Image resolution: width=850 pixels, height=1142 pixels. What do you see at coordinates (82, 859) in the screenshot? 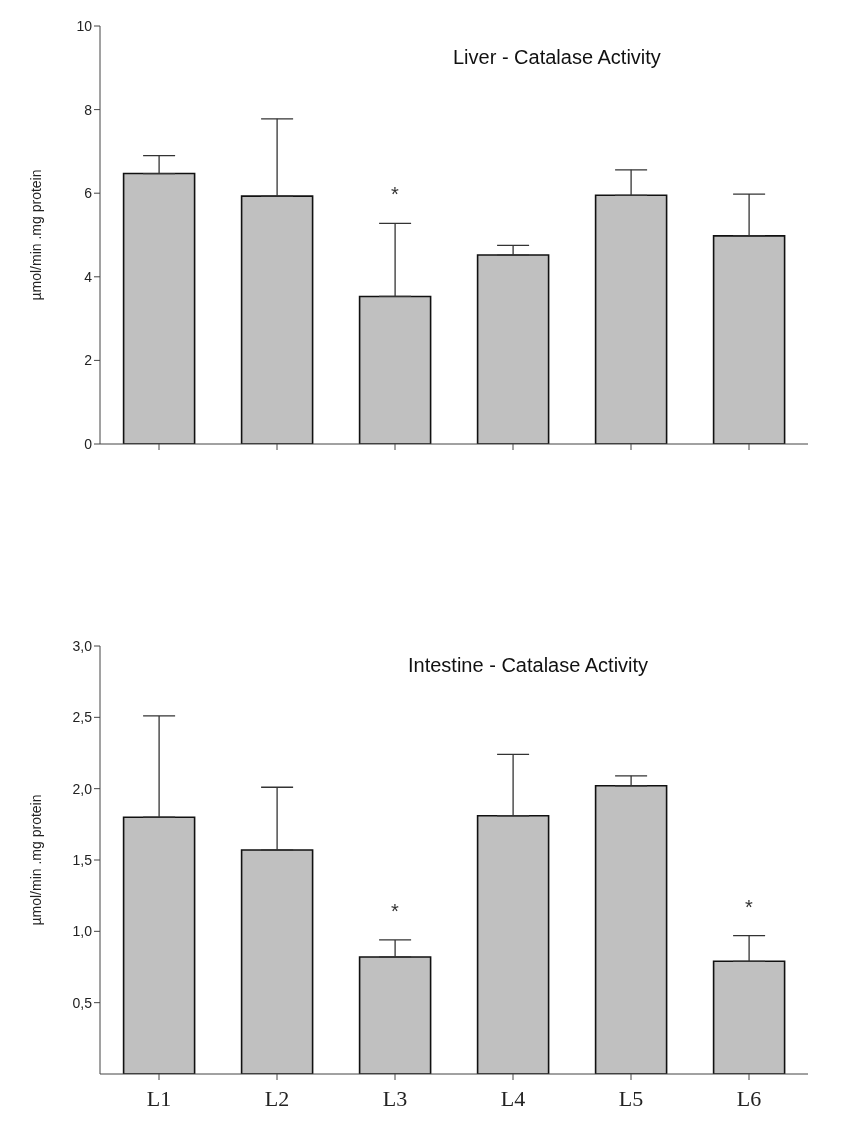
I see `y-tick-label: 1,5` at bounding box center [82, 859].